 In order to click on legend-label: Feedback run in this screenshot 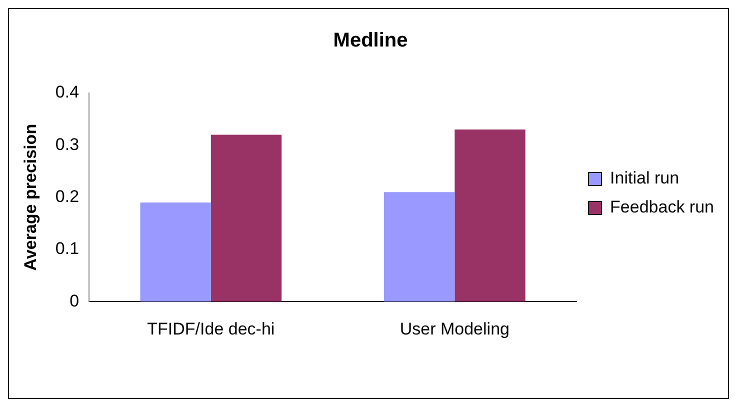, I will do `click(662, 207)`.